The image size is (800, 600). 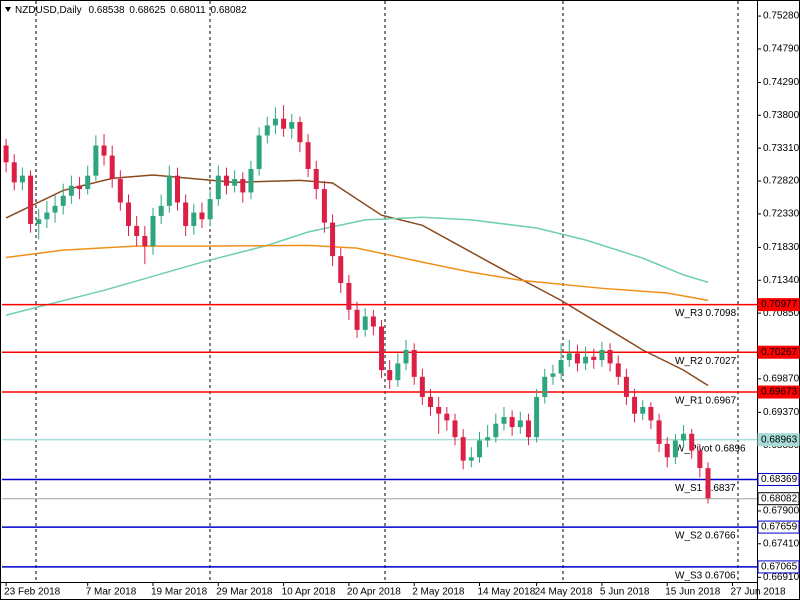 I want to click on y-tick-label: 0.74790, so click(x=781, y=49).